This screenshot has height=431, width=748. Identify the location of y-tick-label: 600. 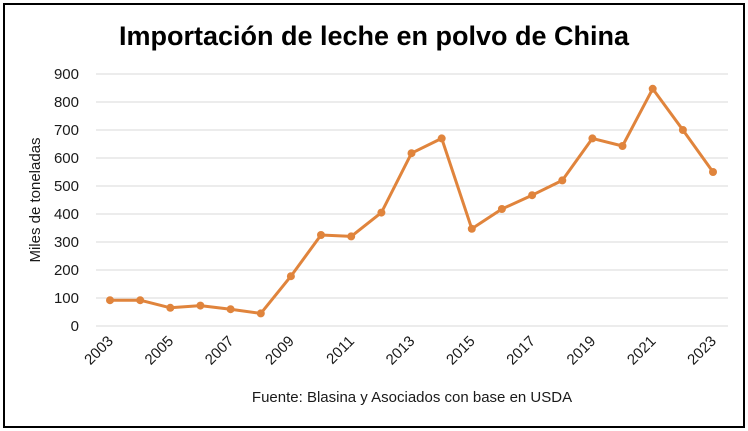
(66, 158).